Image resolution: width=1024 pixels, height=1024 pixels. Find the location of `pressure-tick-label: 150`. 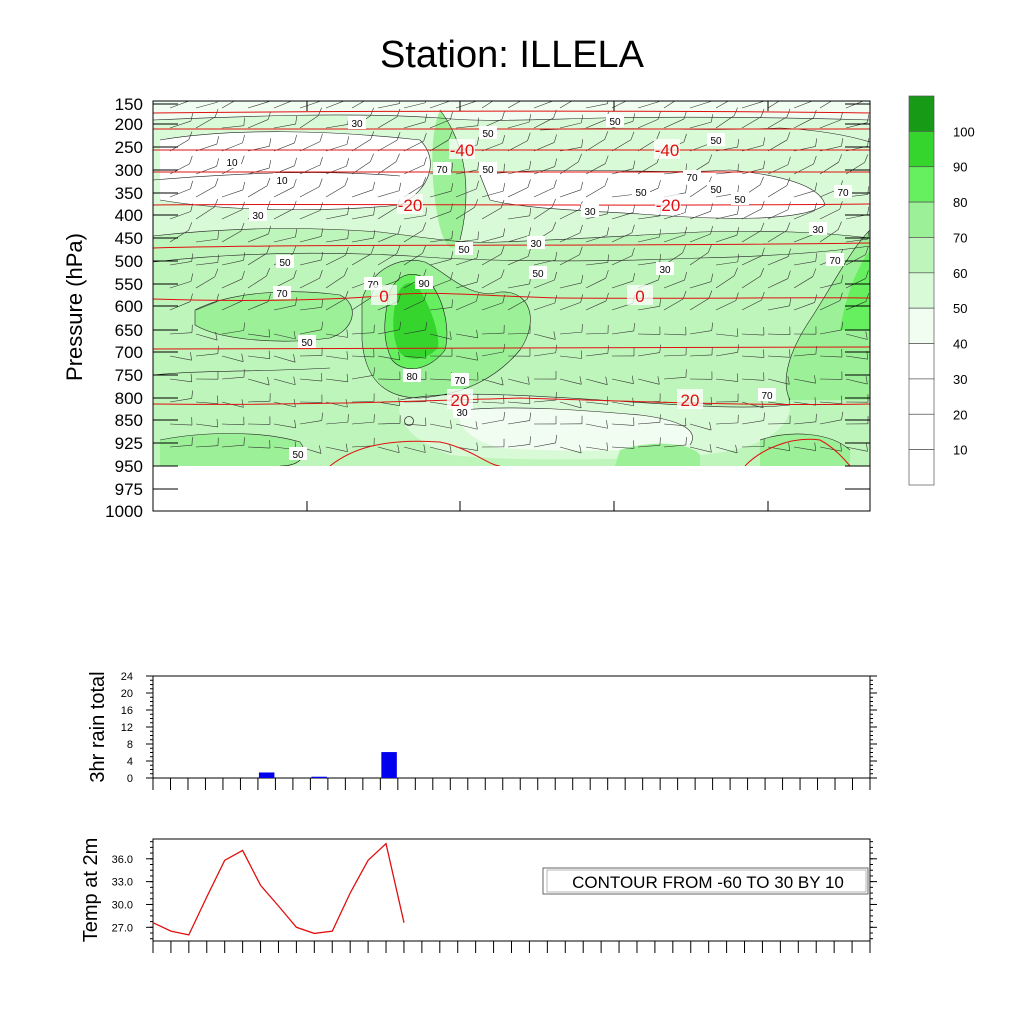

pressure-tick-label: 150 is located at coordinates (129, 104).